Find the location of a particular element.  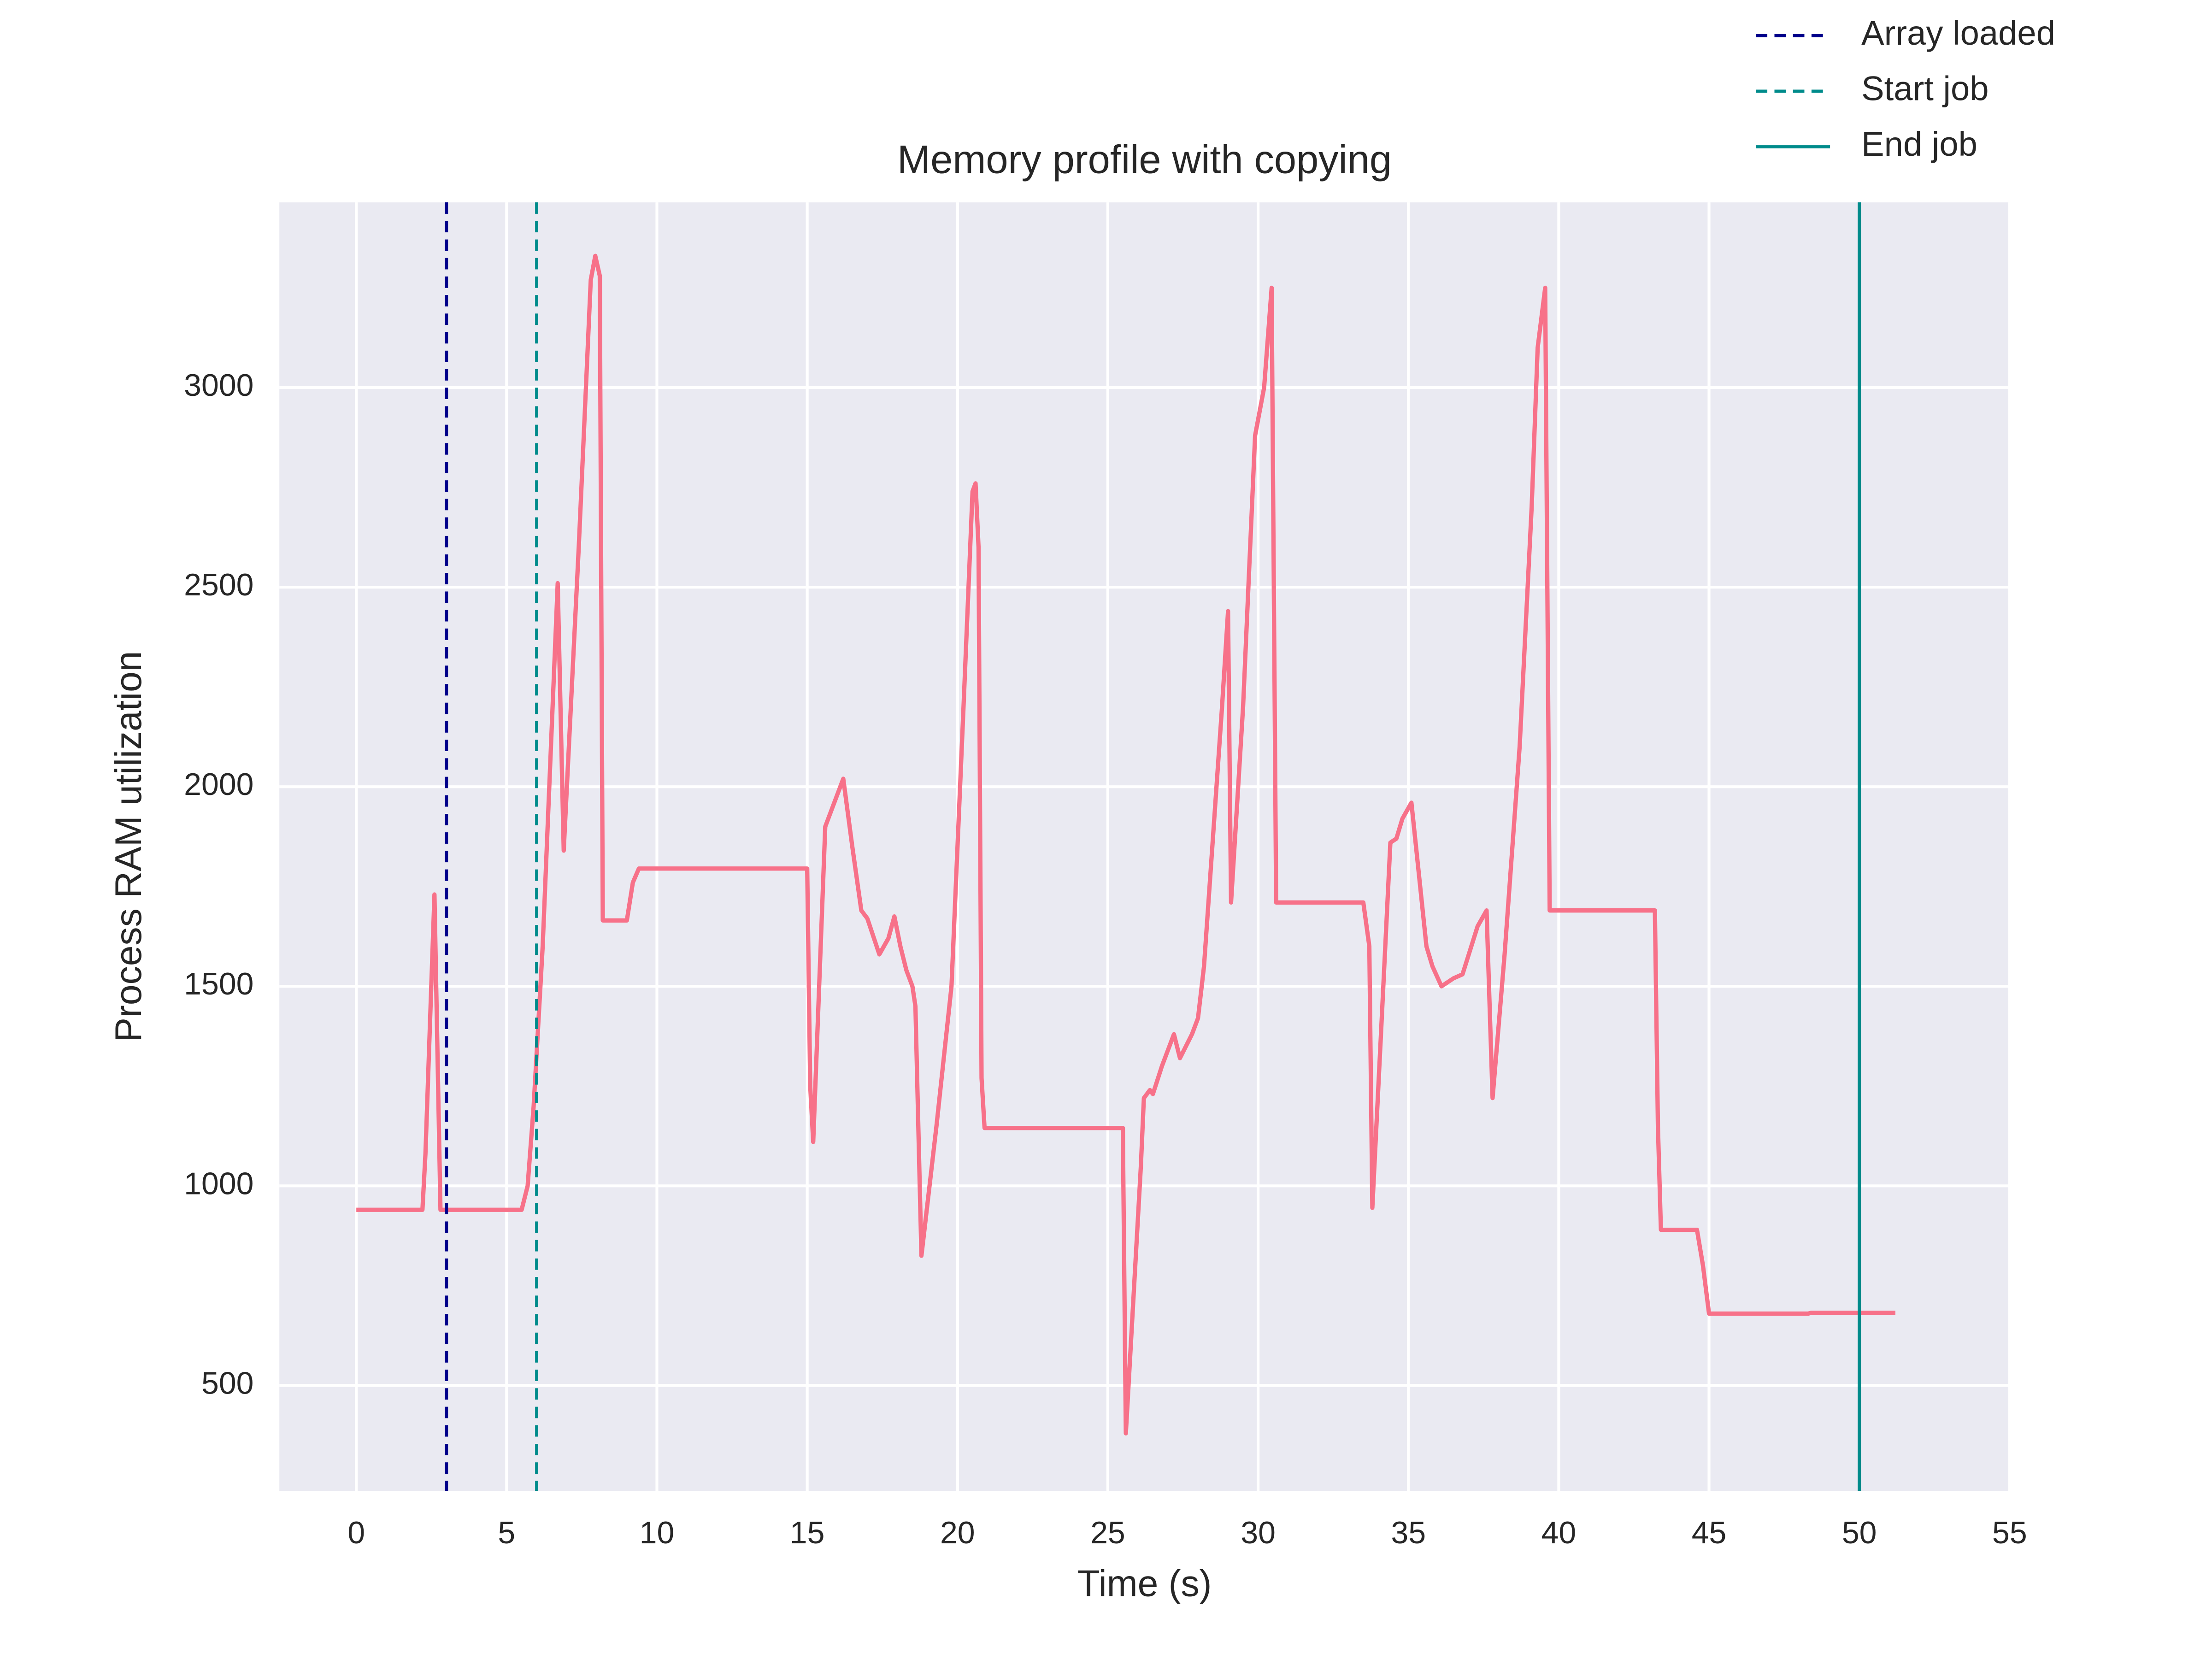

x-tick-label: 35 is located at coordinates (1408, 1532).